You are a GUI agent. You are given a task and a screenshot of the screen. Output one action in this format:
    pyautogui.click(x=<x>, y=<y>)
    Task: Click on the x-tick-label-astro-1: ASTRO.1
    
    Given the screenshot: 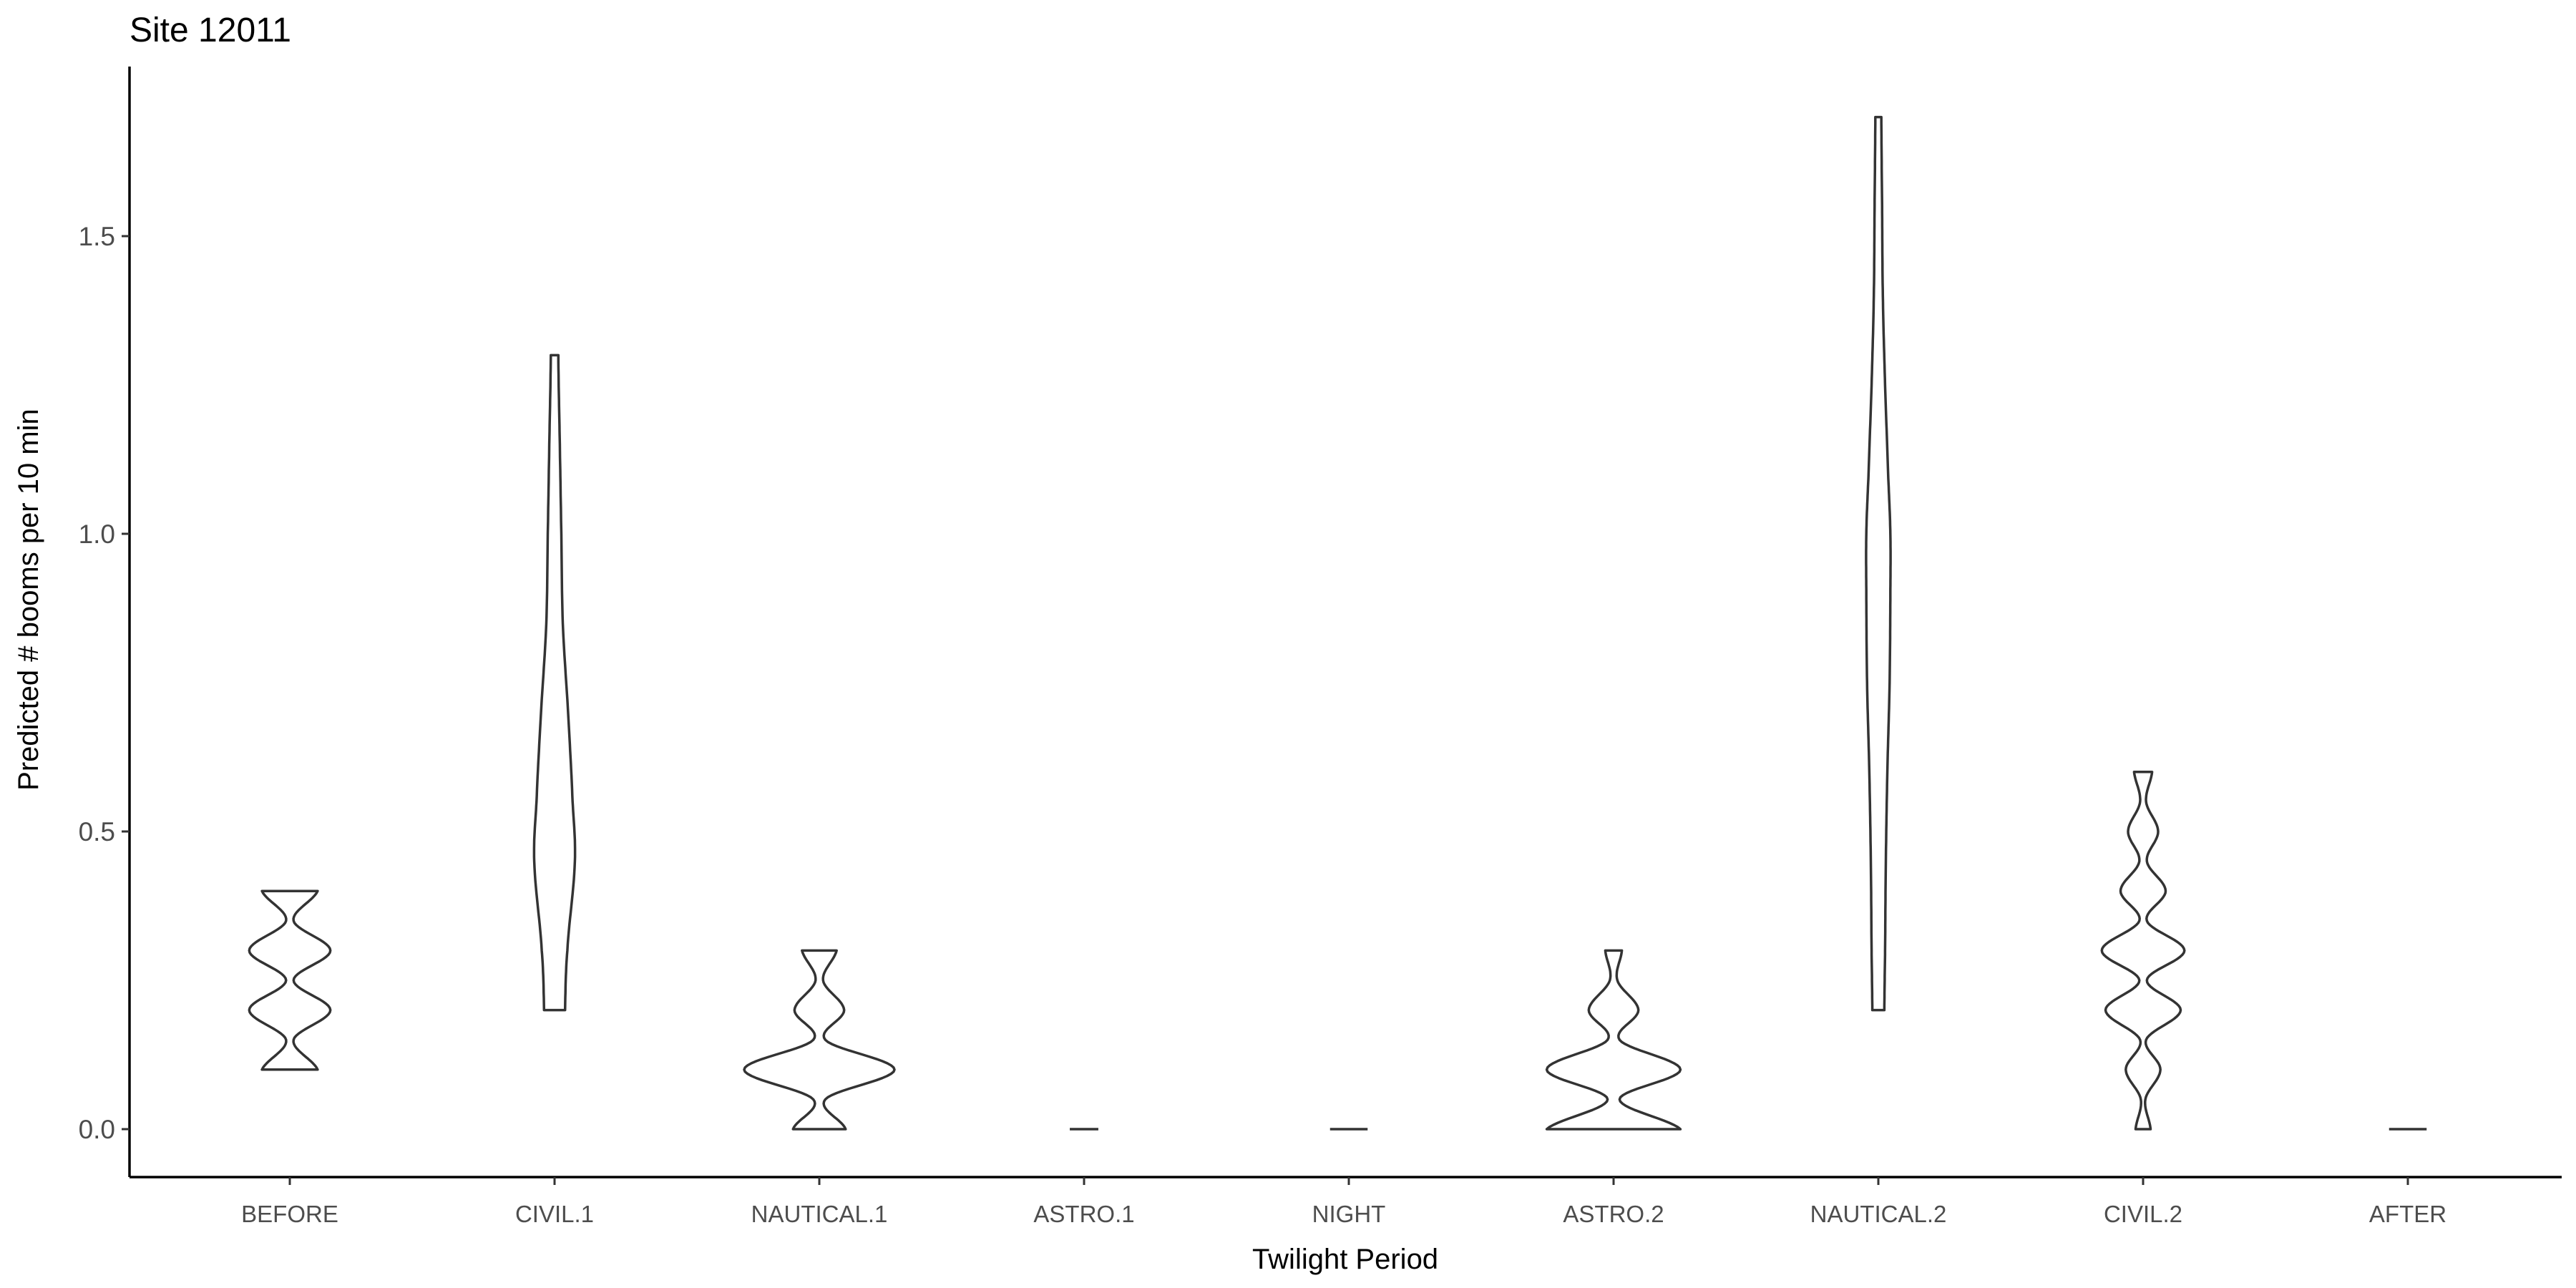 What is the action you would take?
    pyautogui.click(x=1083, y=1214)
    